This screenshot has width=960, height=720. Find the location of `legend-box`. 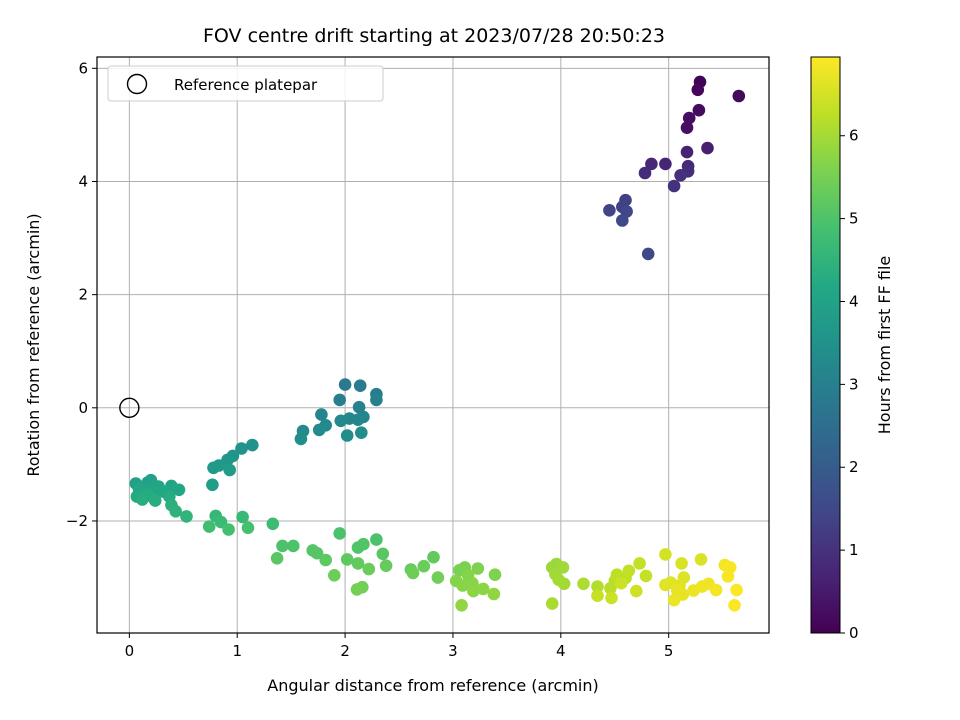

legend-box is located at coordinates (245, 83).